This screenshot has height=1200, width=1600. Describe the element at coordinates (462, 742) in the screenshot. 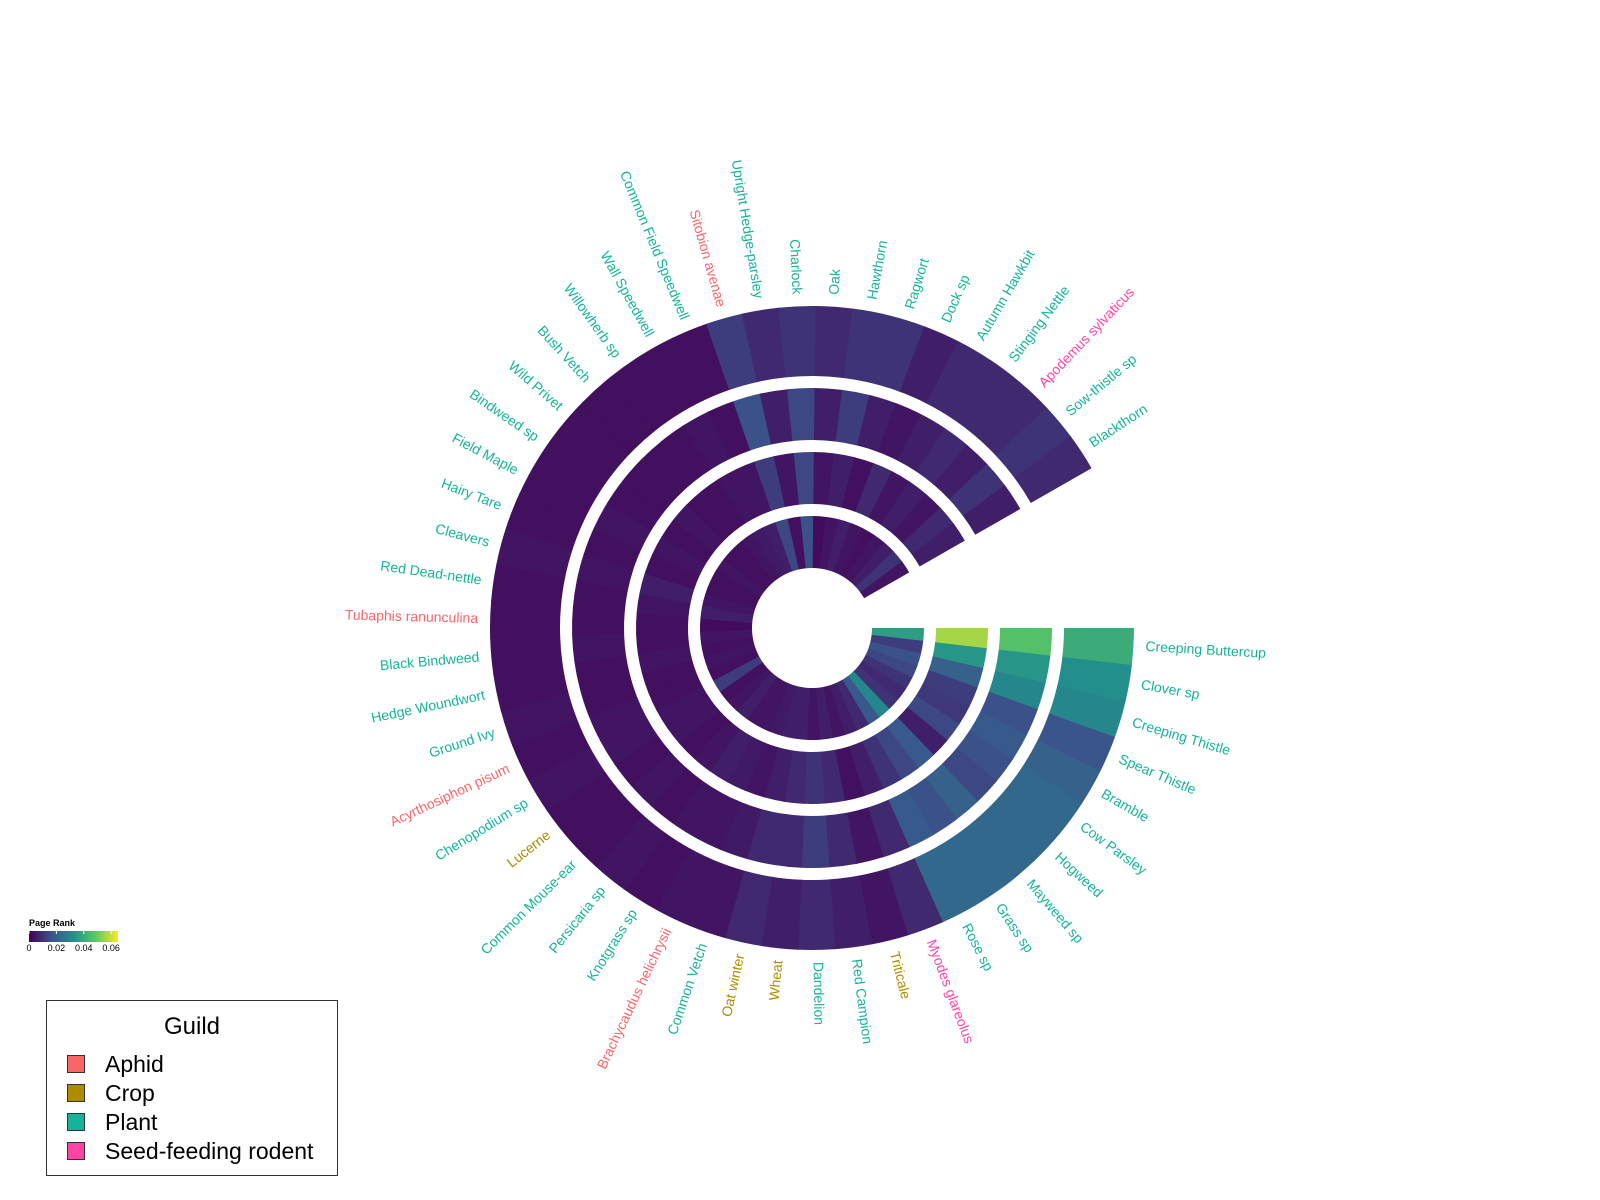

I see `category-label: Ground Ivy` at that location.